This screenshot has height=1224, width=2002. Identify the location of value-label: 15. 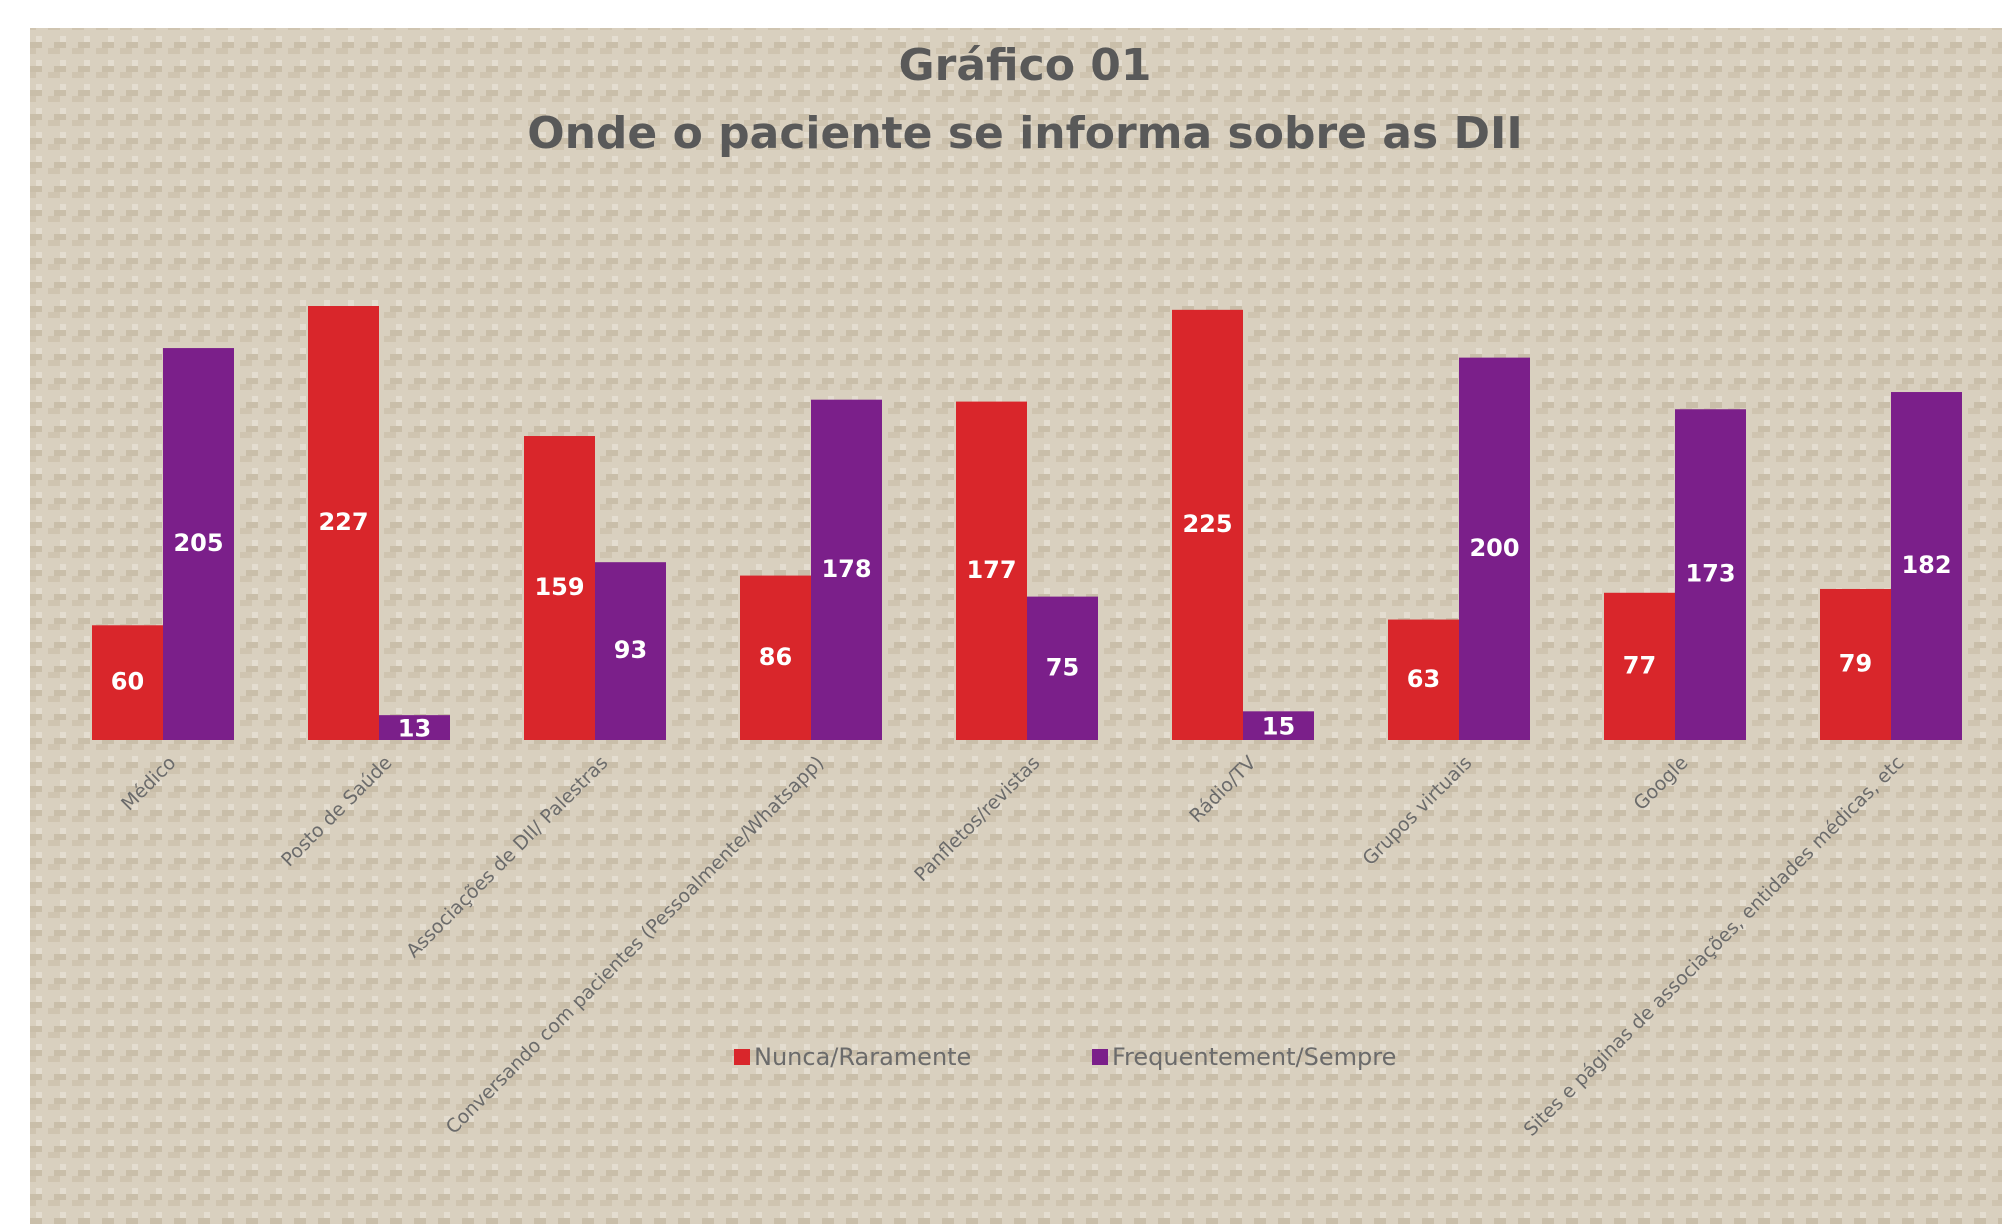
(1278, 727).